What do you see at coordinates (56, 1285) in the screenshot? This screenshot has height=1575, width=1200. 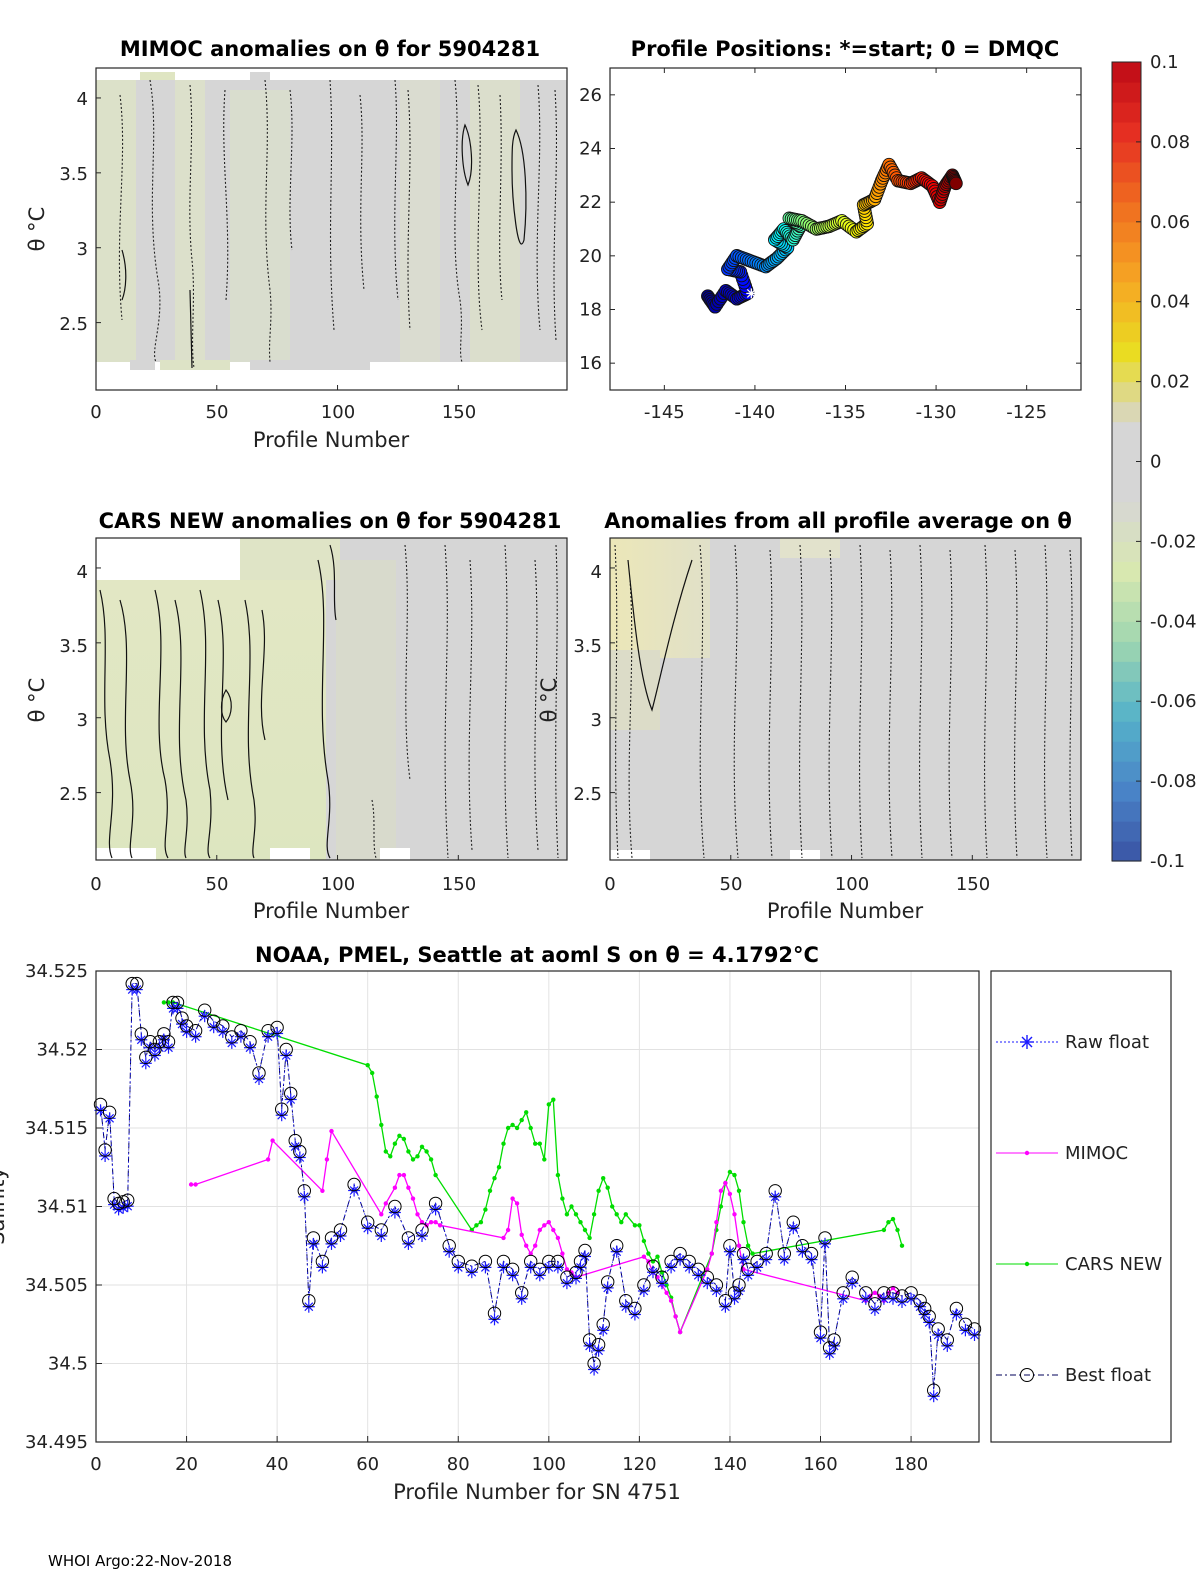 I see `y-tick-label: 34.505` at bounding box center [56, 1285].